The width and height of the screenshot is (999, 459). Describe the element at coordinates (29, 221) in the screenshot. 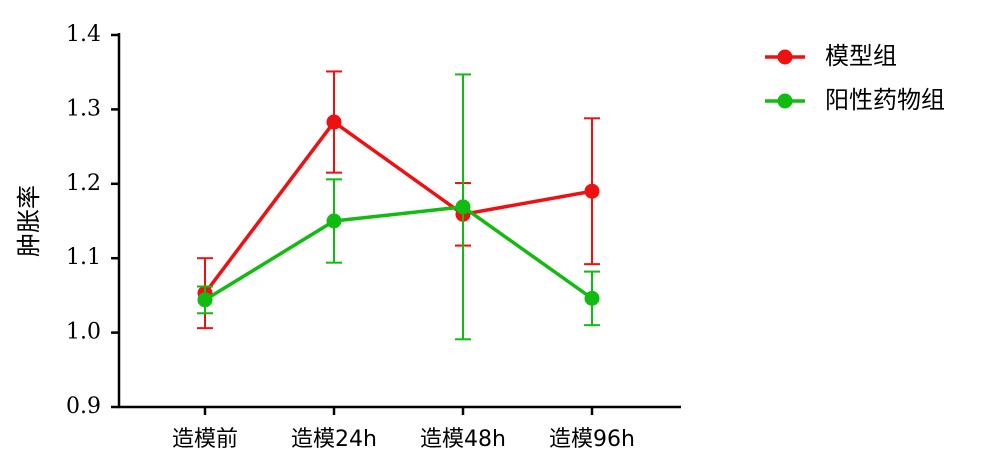

I see `y-axis-label: 肿胀率` at that location.